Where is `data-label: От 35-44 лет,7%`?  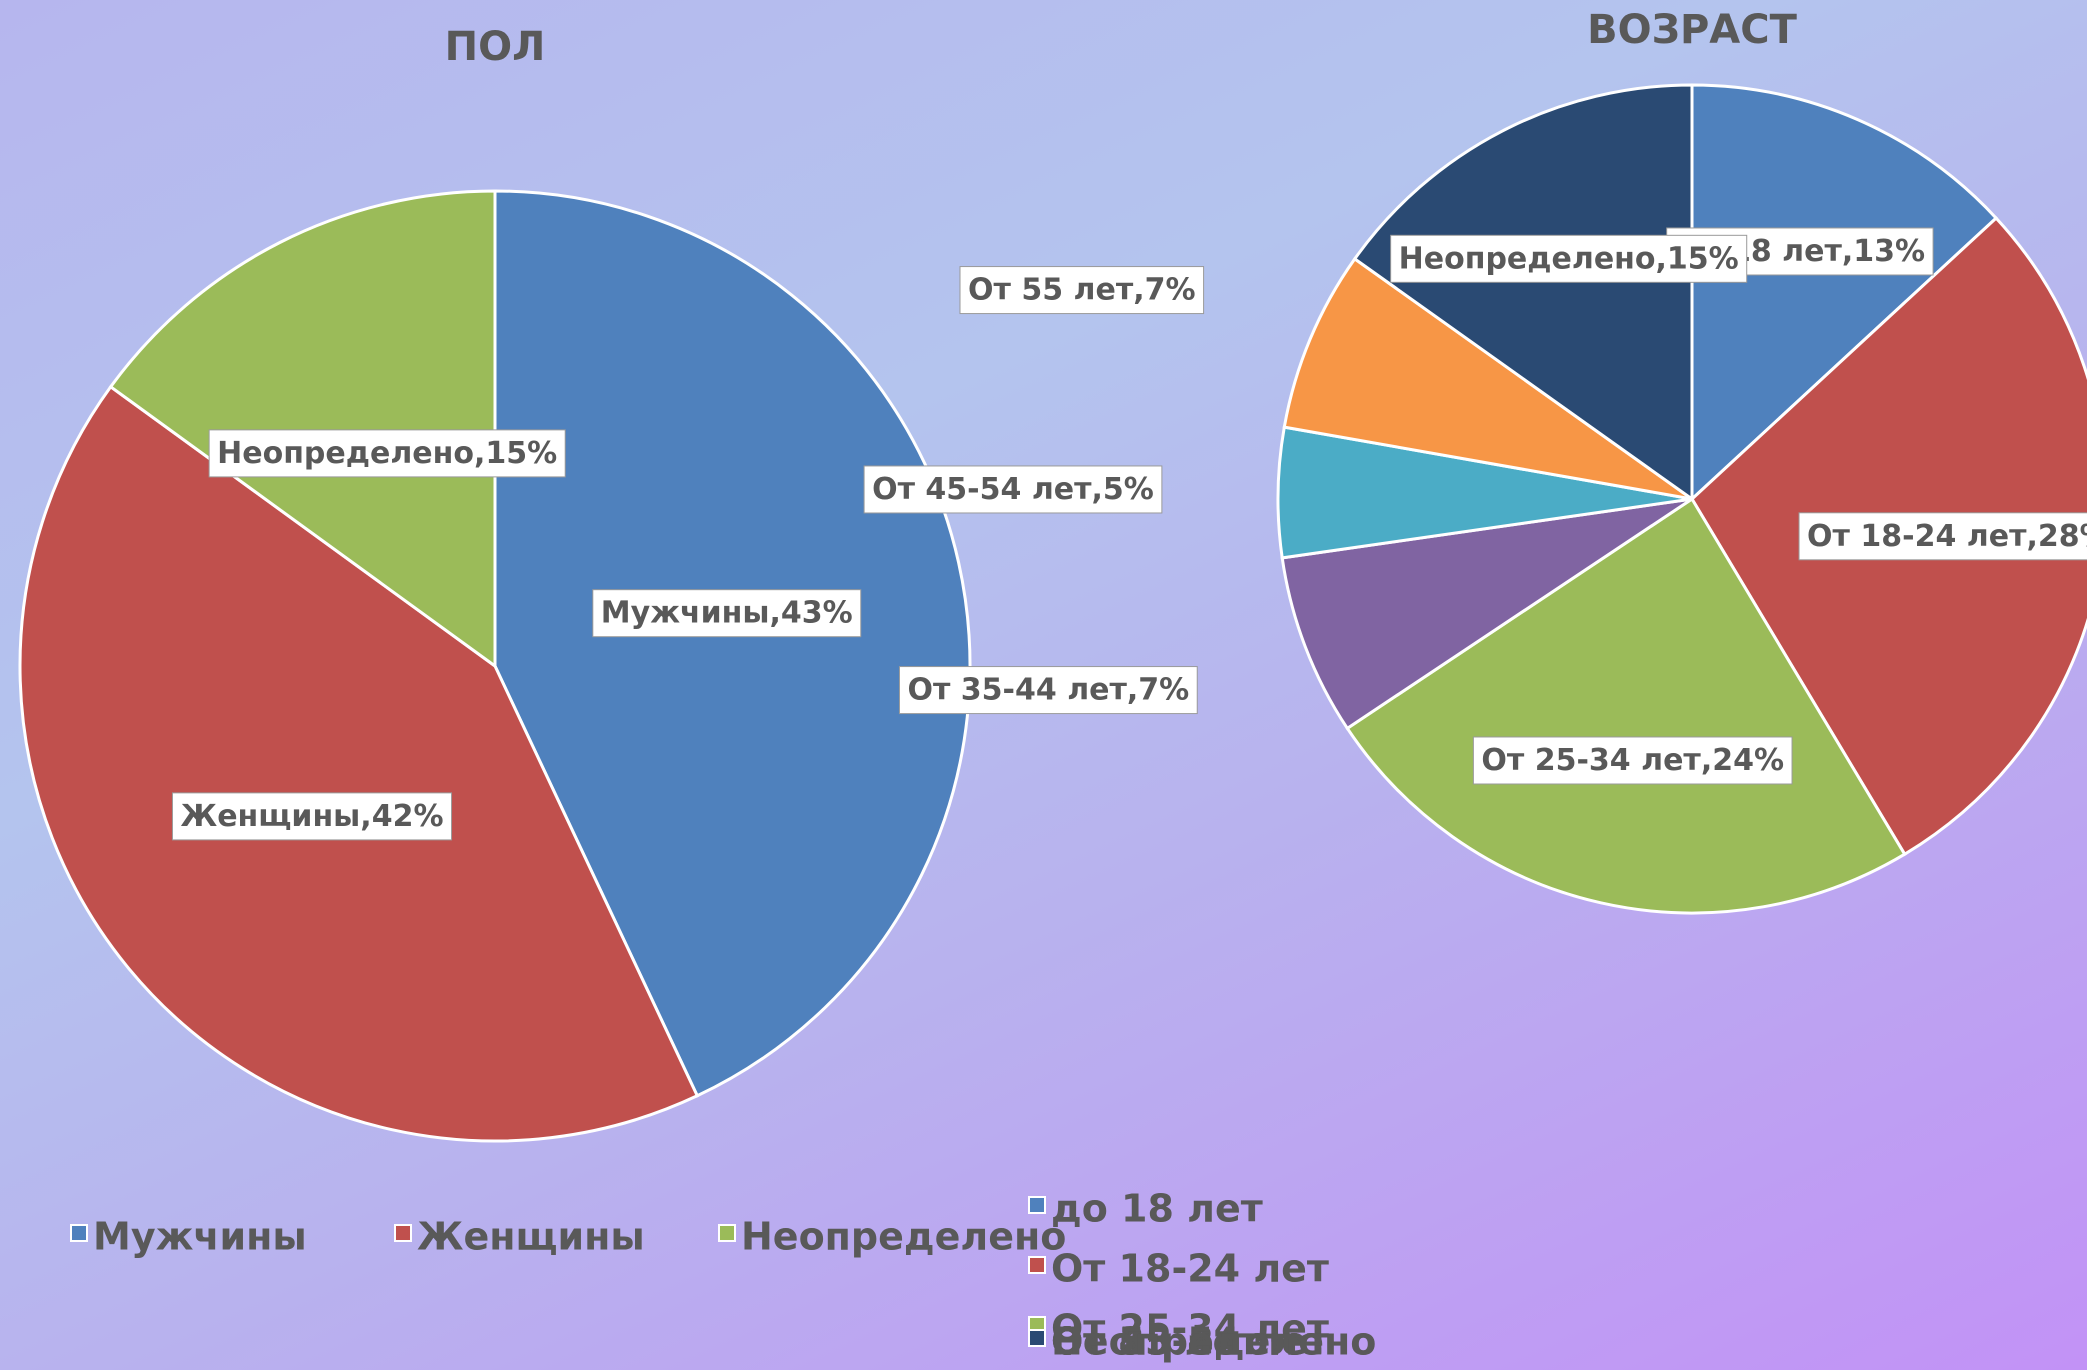
data-label: От 35-44 лет,7% is located at coordinates (1048, 690).